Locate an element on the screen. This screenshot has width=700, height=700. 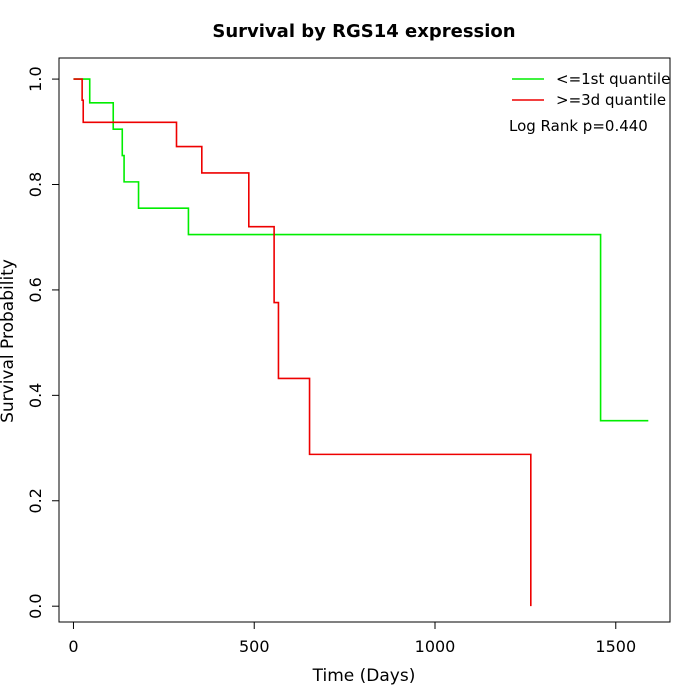
x-axis-label: Time (Days) is located at coordinates (364, 676).